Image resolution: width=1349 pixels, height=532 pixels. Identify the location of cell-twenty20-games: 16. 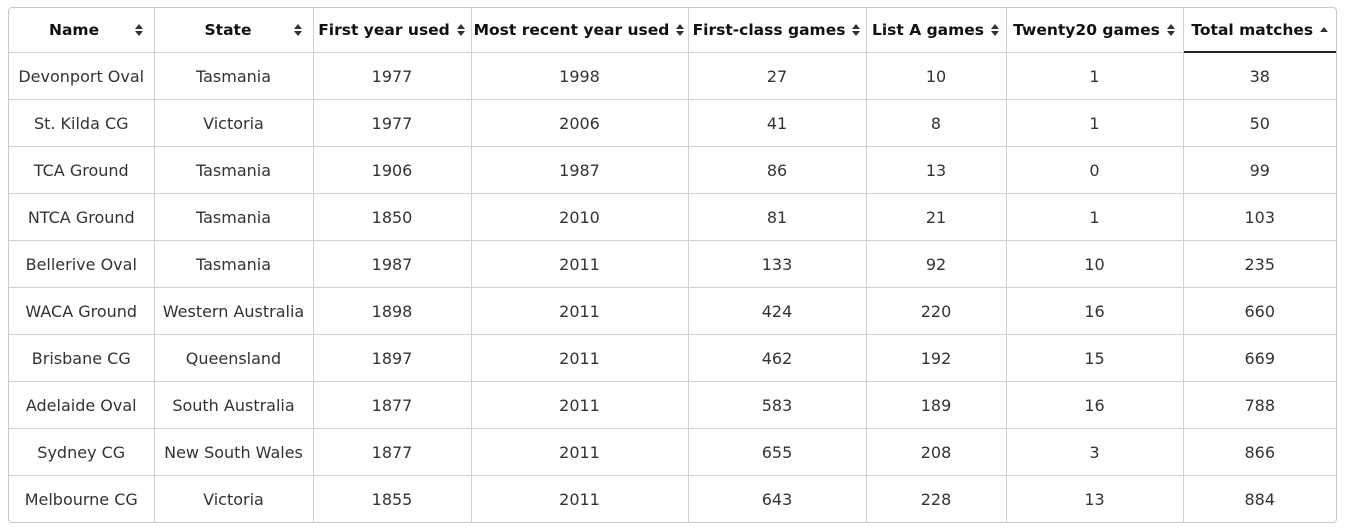
(1095, 405).